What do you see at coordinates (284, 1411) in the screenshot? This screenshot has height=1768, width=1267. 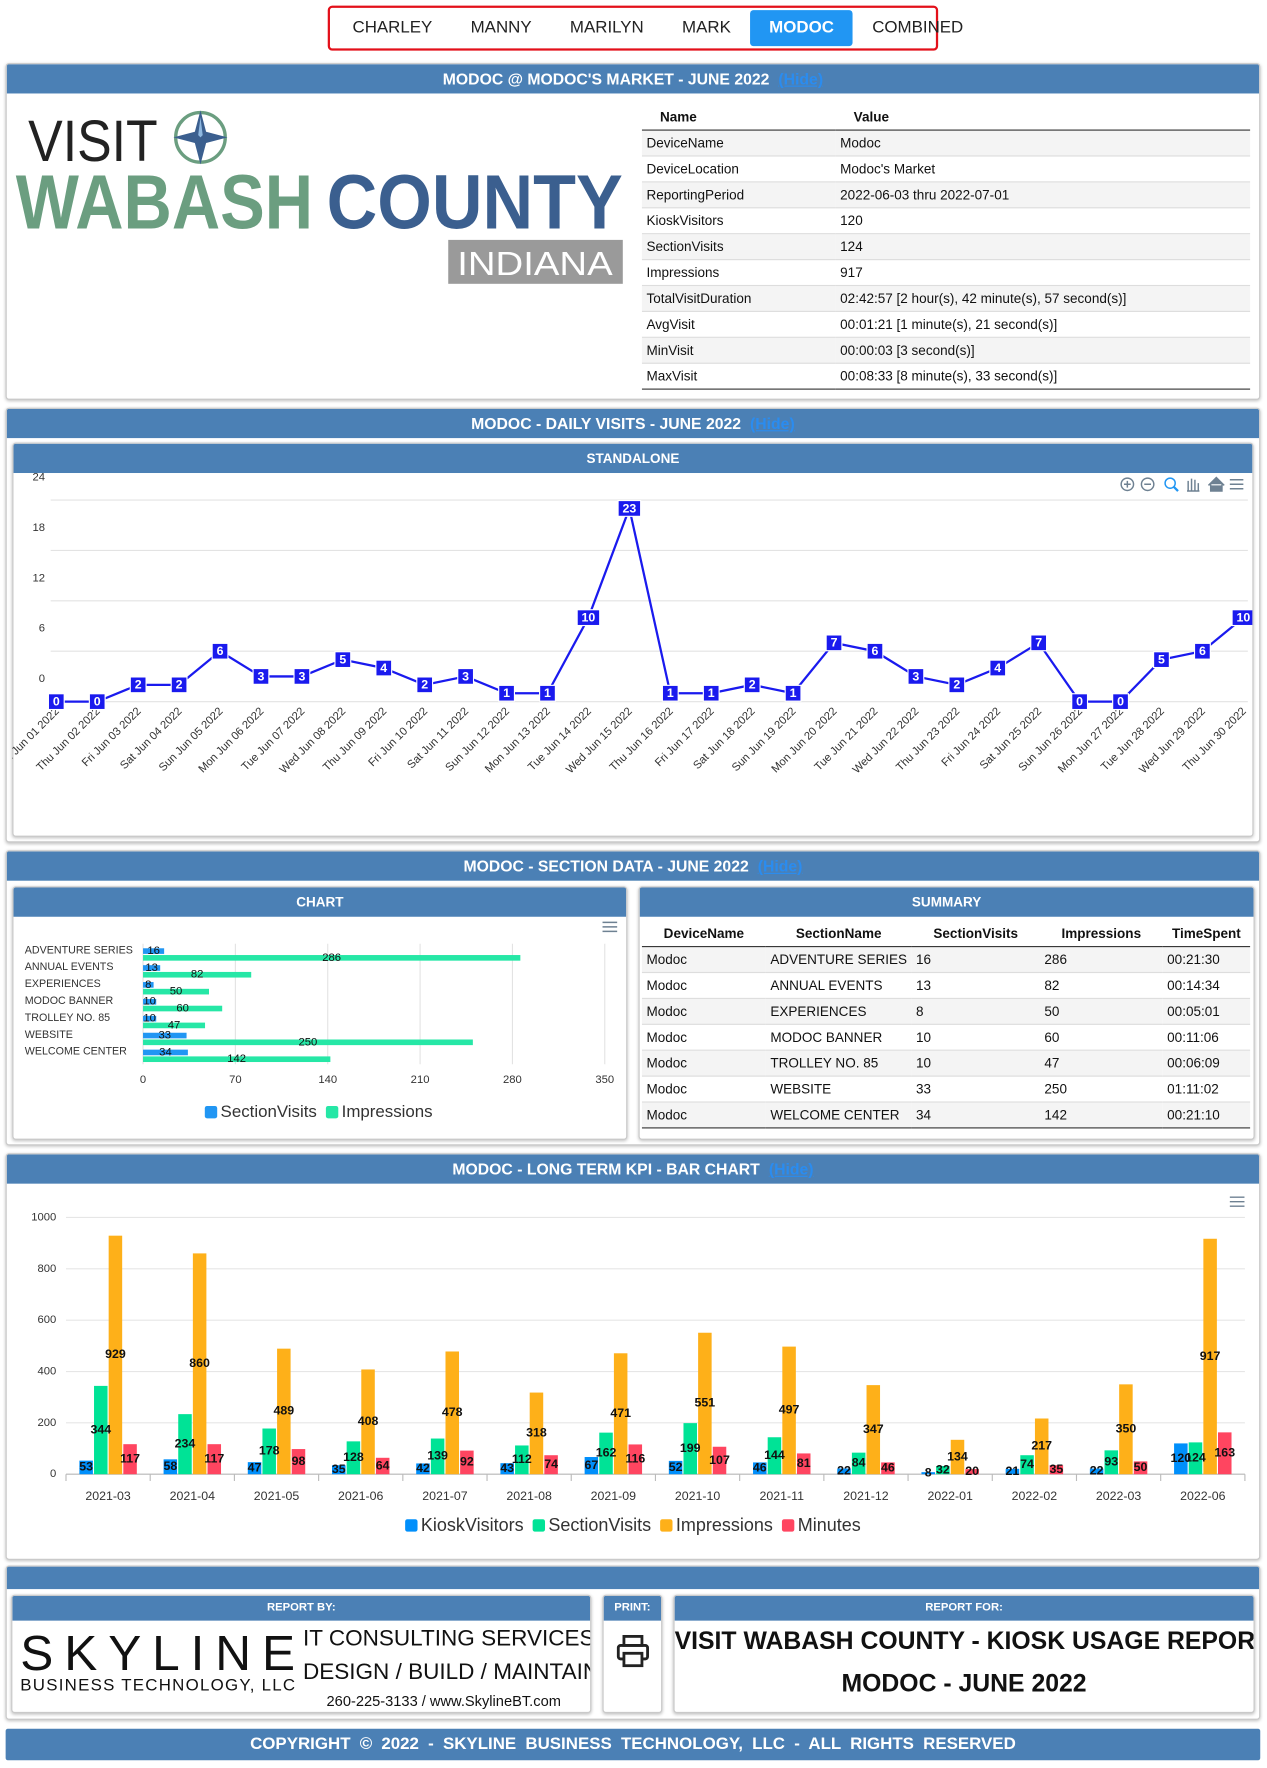 I see `data-label: 489` at bounding box center [284, 1411].